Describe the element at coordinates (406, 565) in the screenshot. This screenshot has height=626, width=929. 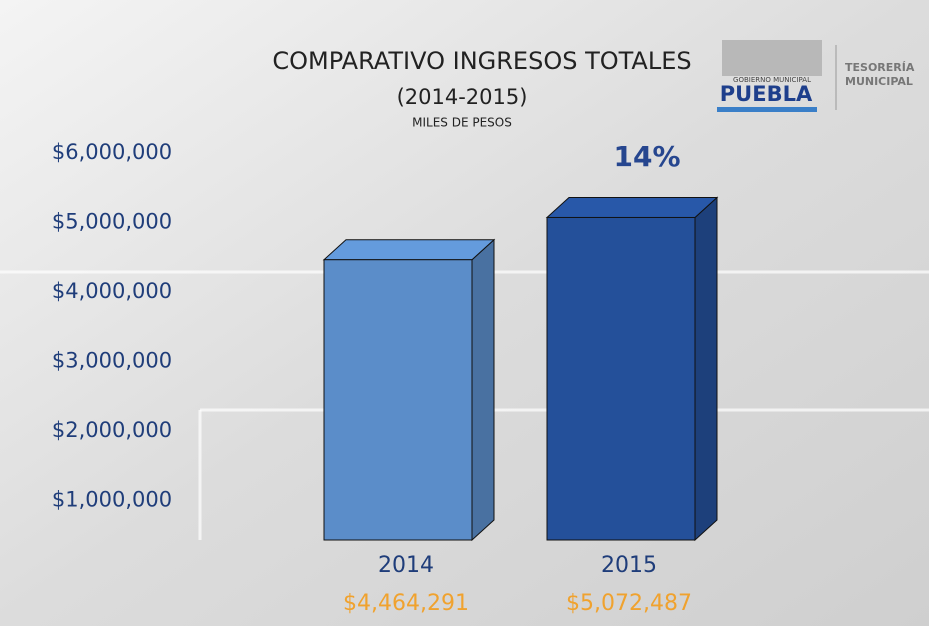
I see `x-tick-label: 2014` at that location.